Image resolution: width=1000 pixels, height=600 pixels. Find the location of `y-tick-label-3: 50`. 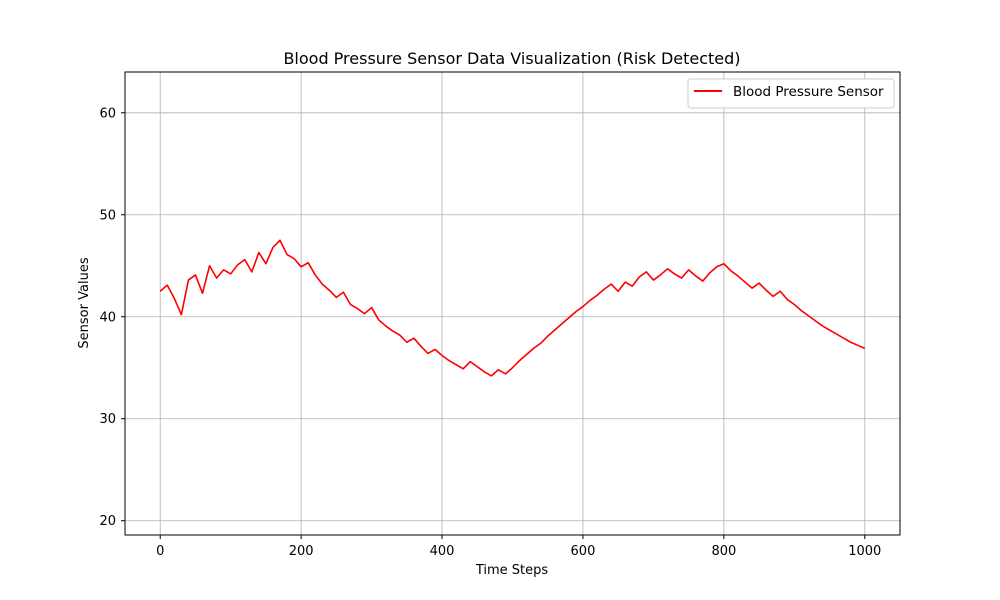

y-tick-label-3: 50 is located at coordinates (107, 215).